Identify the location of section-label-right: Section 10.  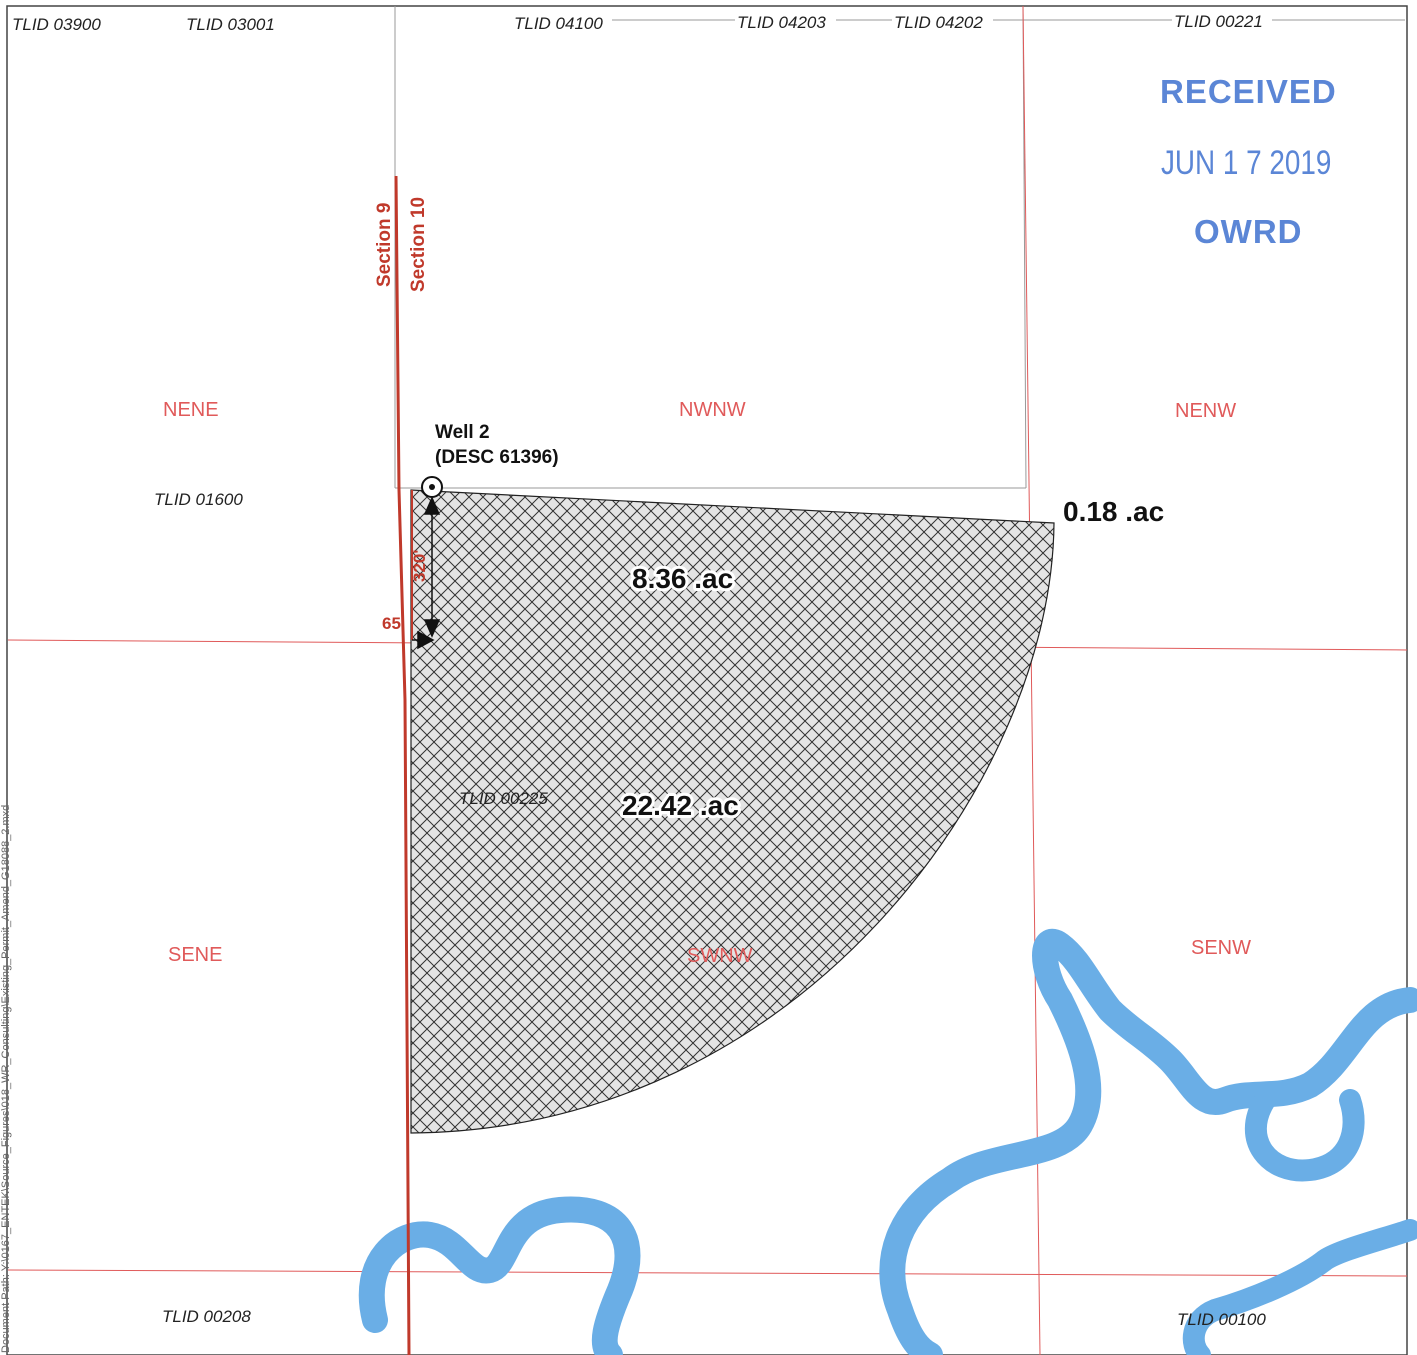
(418, 244).